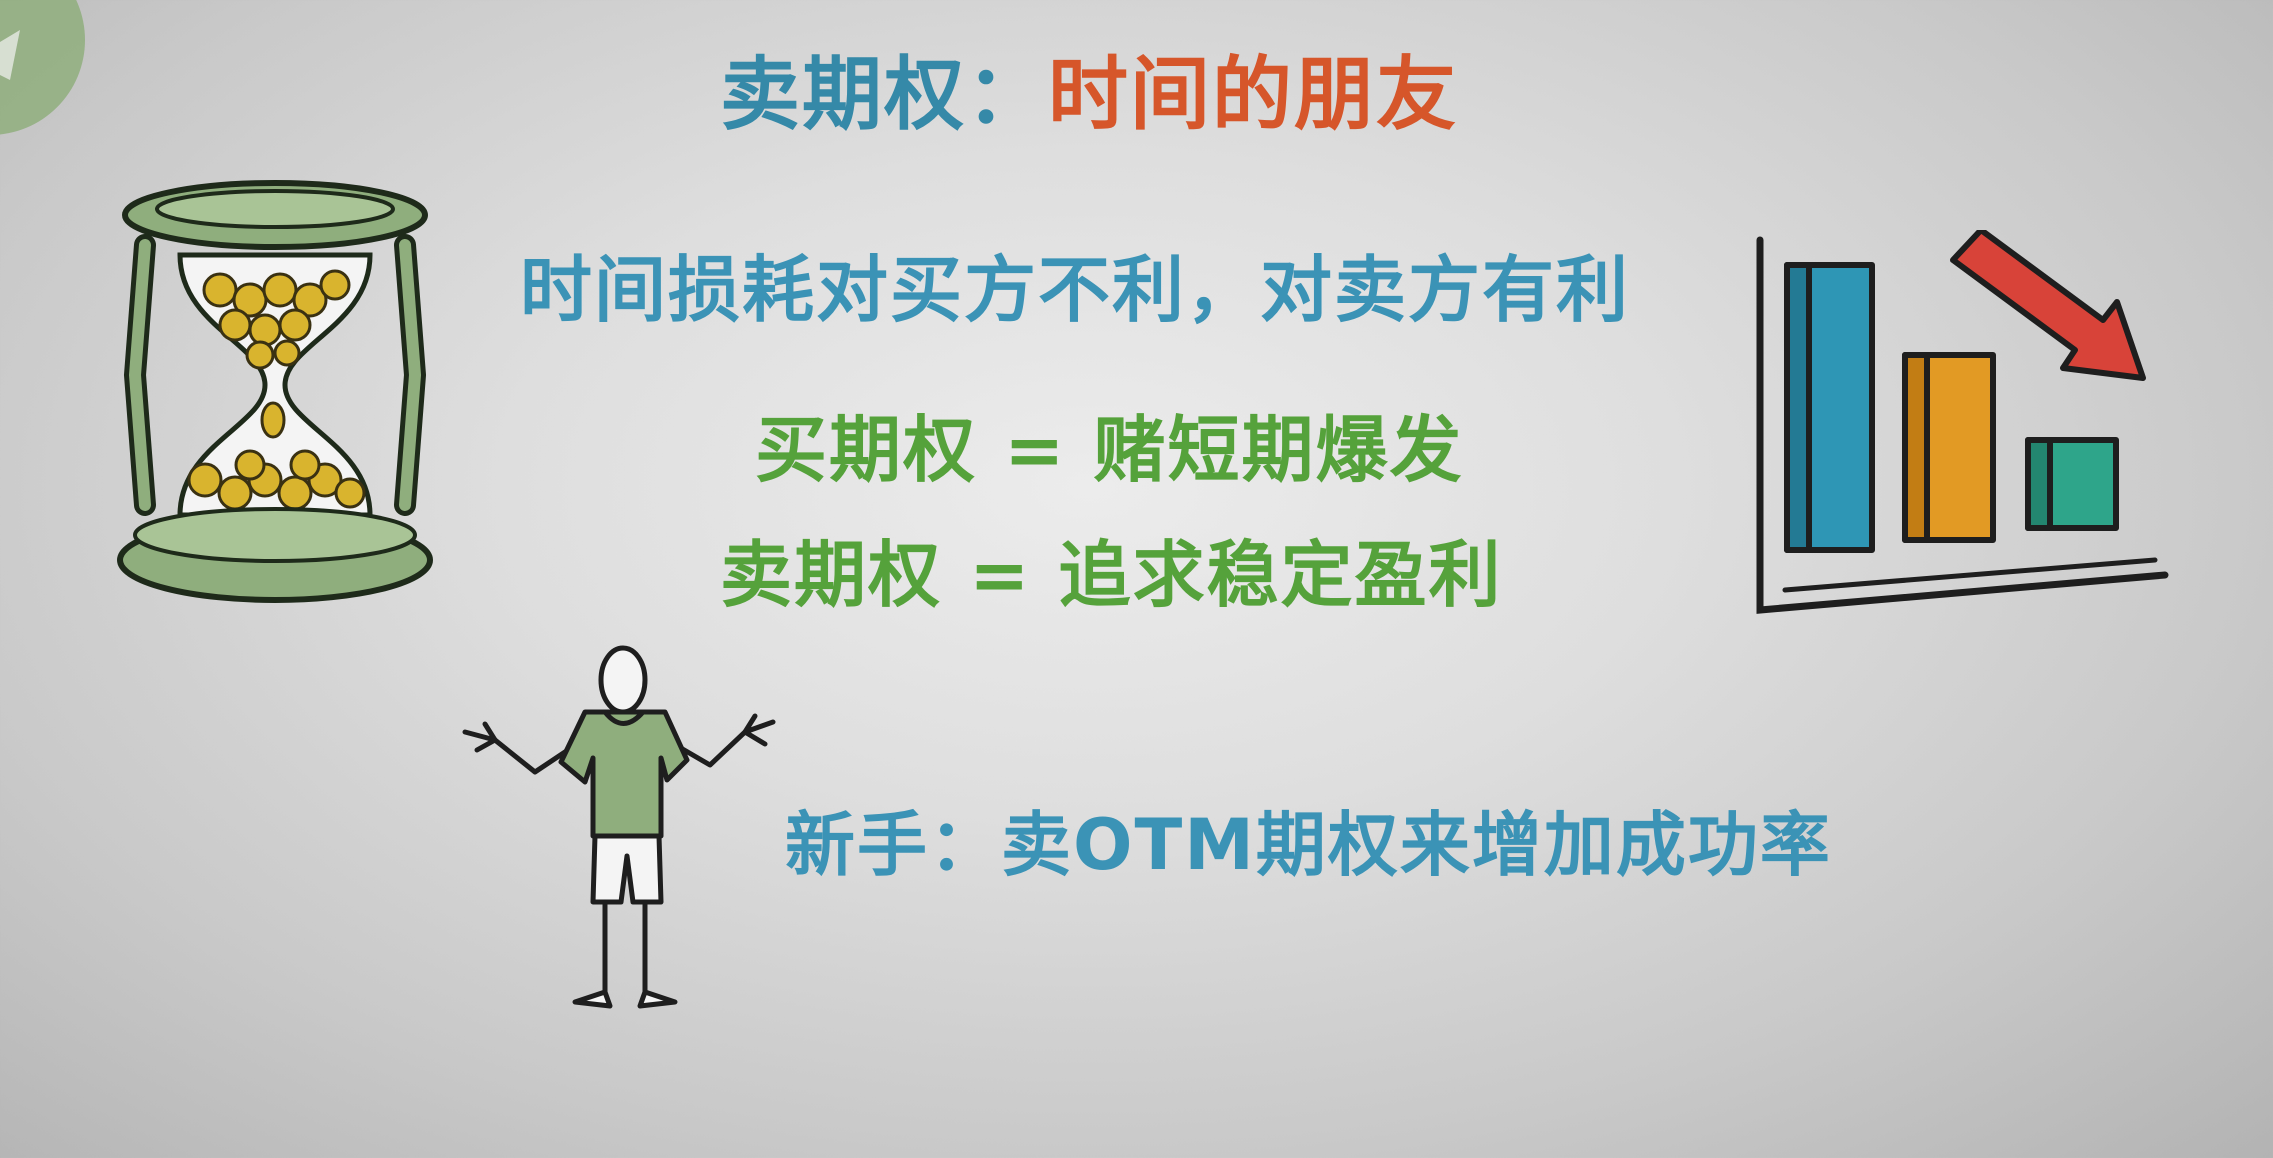 This screenshot has height=1158, width=2273. Describe the element at coordinates (1111, 575) in the screenshot. I see `sell-option-statement: 卖期权 = 追求稳定盈利` at that location.